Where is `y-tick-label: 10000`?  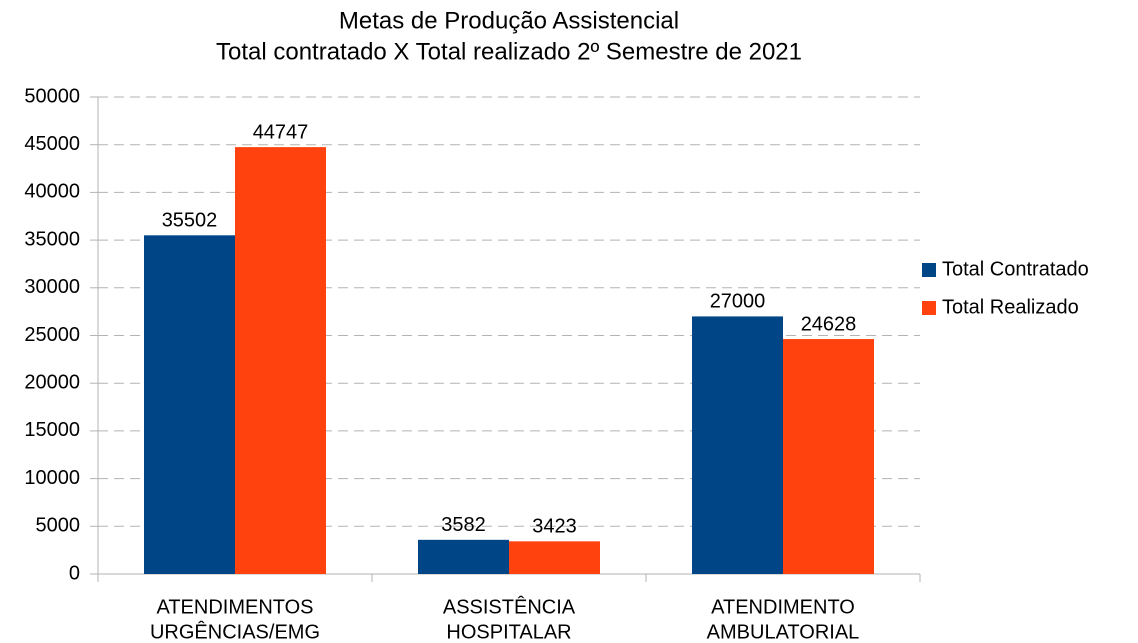
y-tick-label: 10000 is located at coordinates (52, 478).